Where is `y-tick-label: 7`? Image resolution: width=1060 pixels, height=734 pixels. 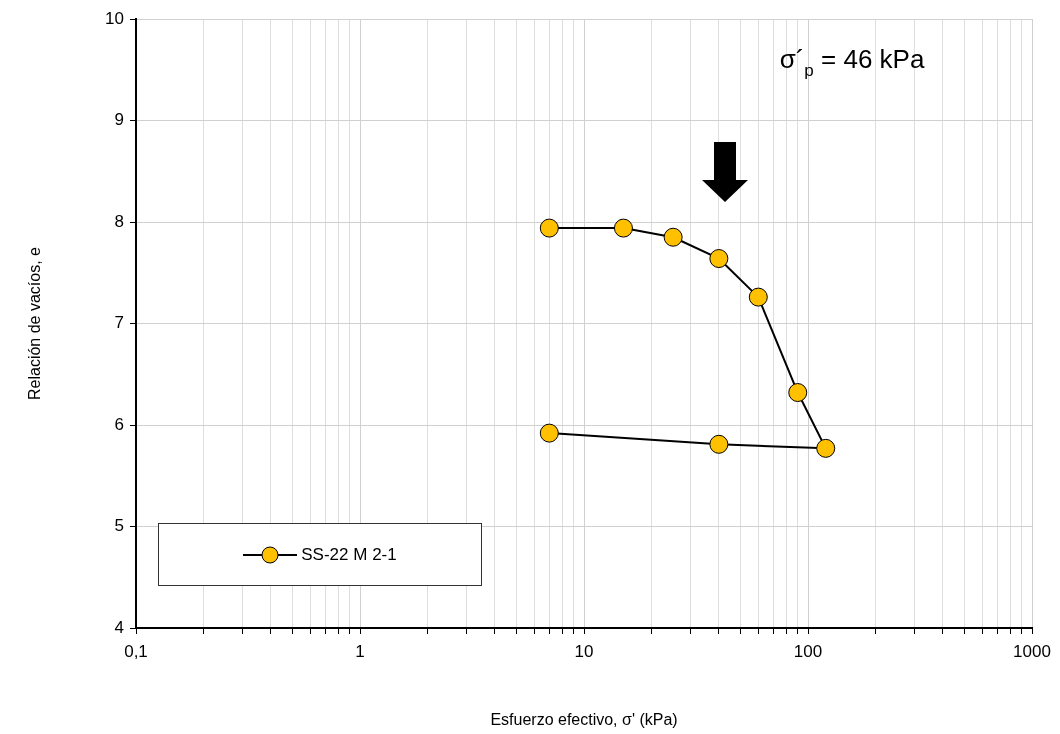
y-tick-label: 7 is located at coordinates (119, 323).